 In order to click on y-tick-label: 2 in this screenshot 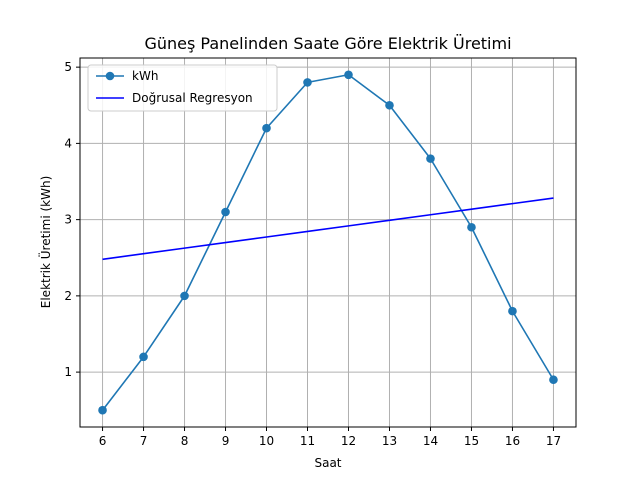, I will do `click(68, 296)`.